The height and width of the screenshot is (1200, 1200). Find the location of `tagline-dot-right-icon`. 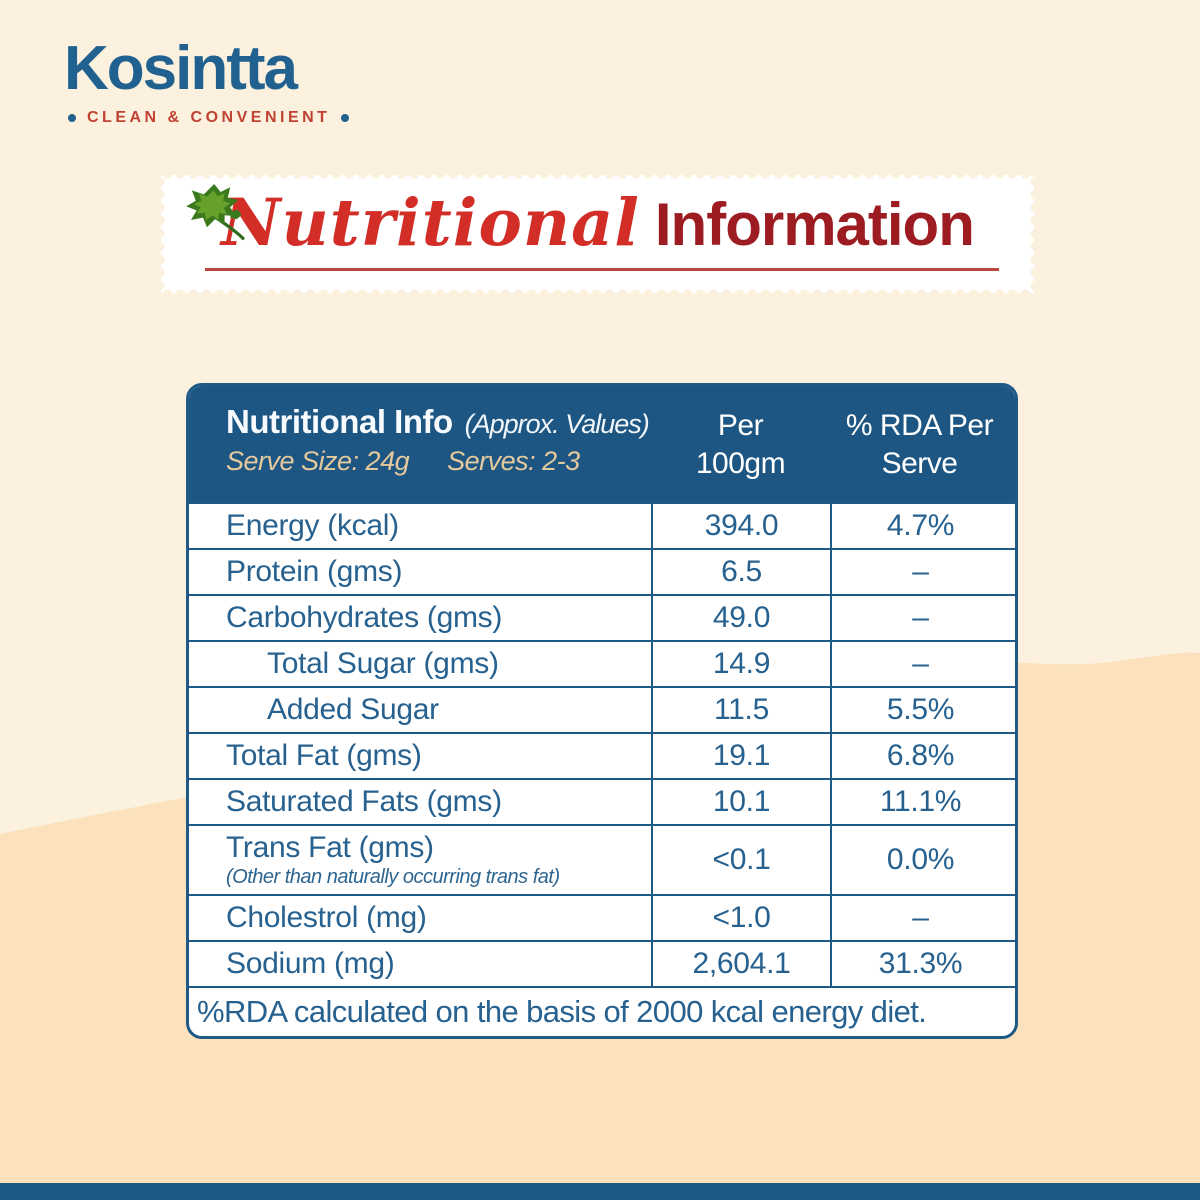

tagline-dot-right-icon is located at coordinates (345, 118).